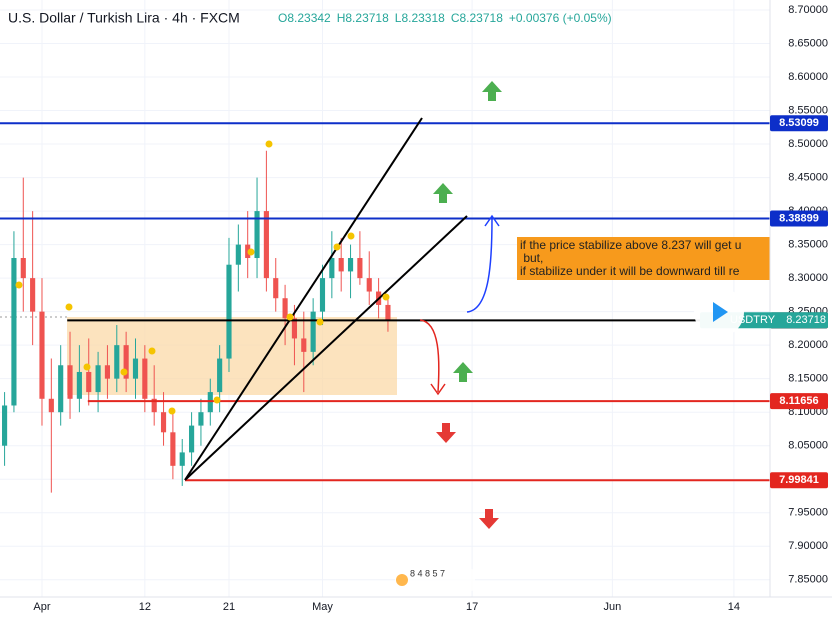 This screenshot has width=832, height=622. I want to click on annotation-line: but,, so click(531, 258).